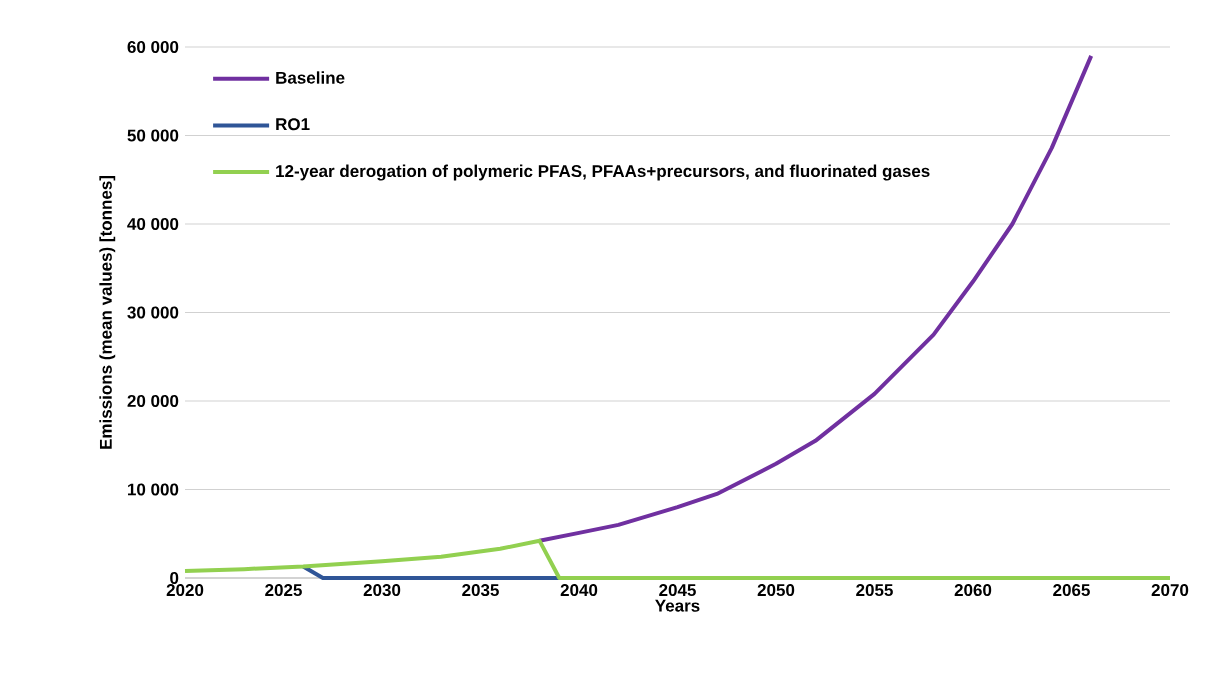 The image size is (1228, 674). What do you see at coordinates (874, 590) in the screenshot?
I see `x-tick-label: 2055` at bounding box center [874, 590].